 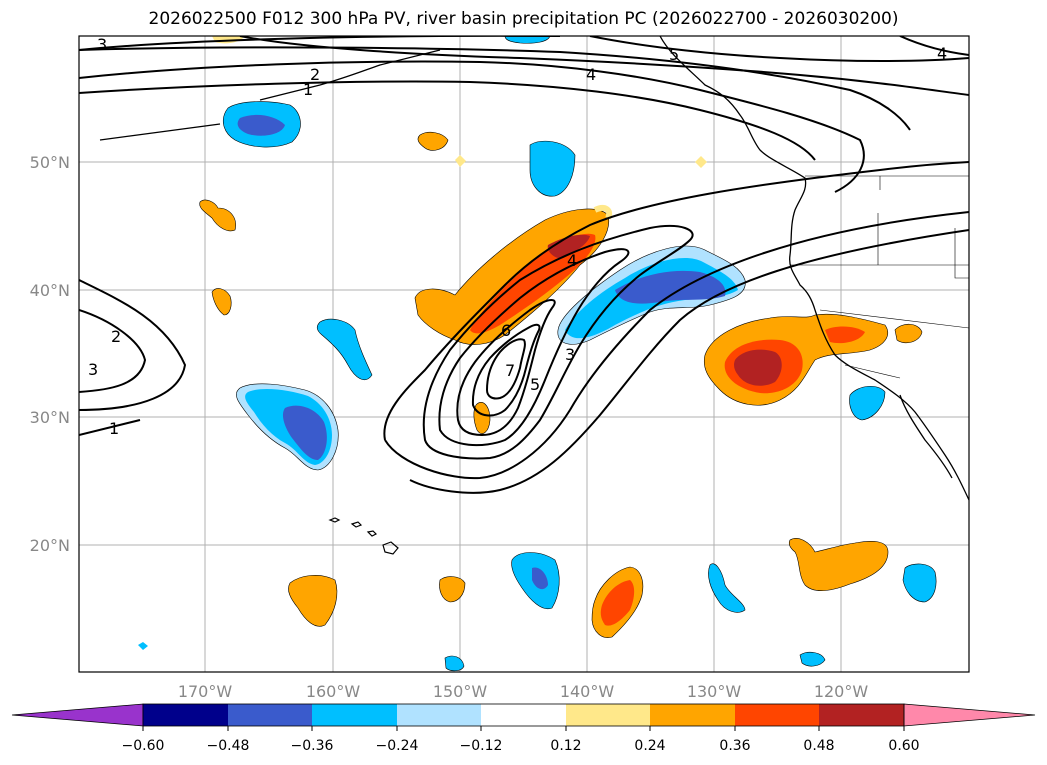 I want to click on lon-label: 170°W, so click(x=205, y=691).